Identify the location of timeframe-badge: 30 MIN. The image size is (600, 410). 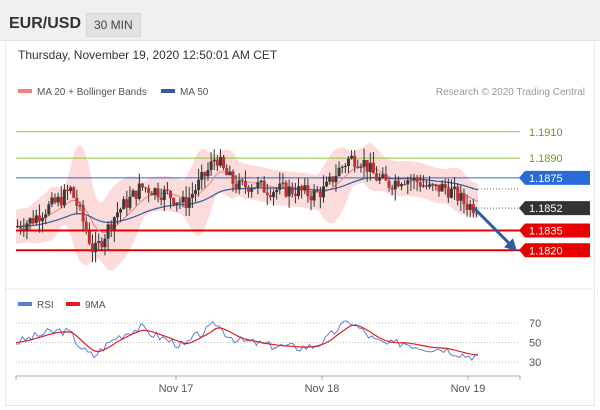
(113, 25).